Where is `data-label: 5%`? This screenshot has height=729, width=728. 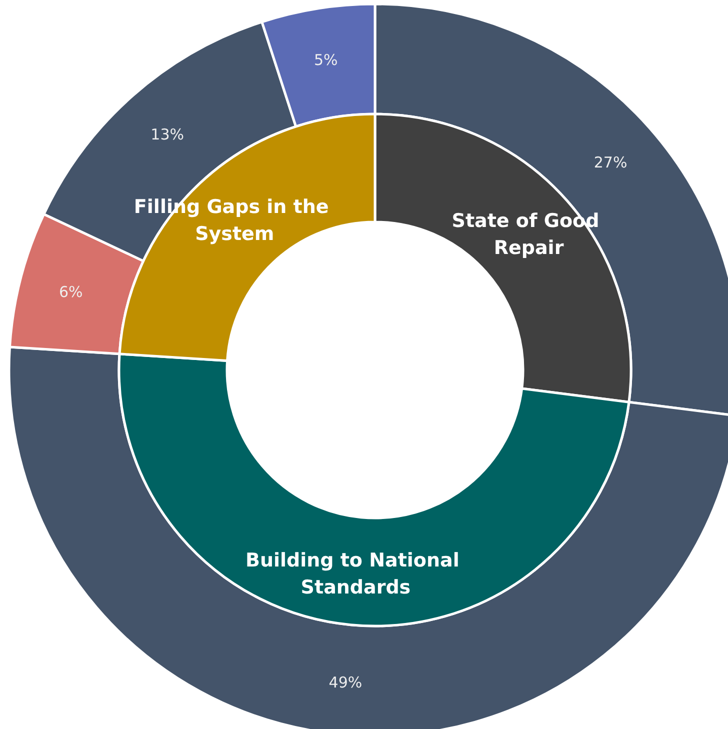
data-label: 5% is located at coordinates (326, 59).